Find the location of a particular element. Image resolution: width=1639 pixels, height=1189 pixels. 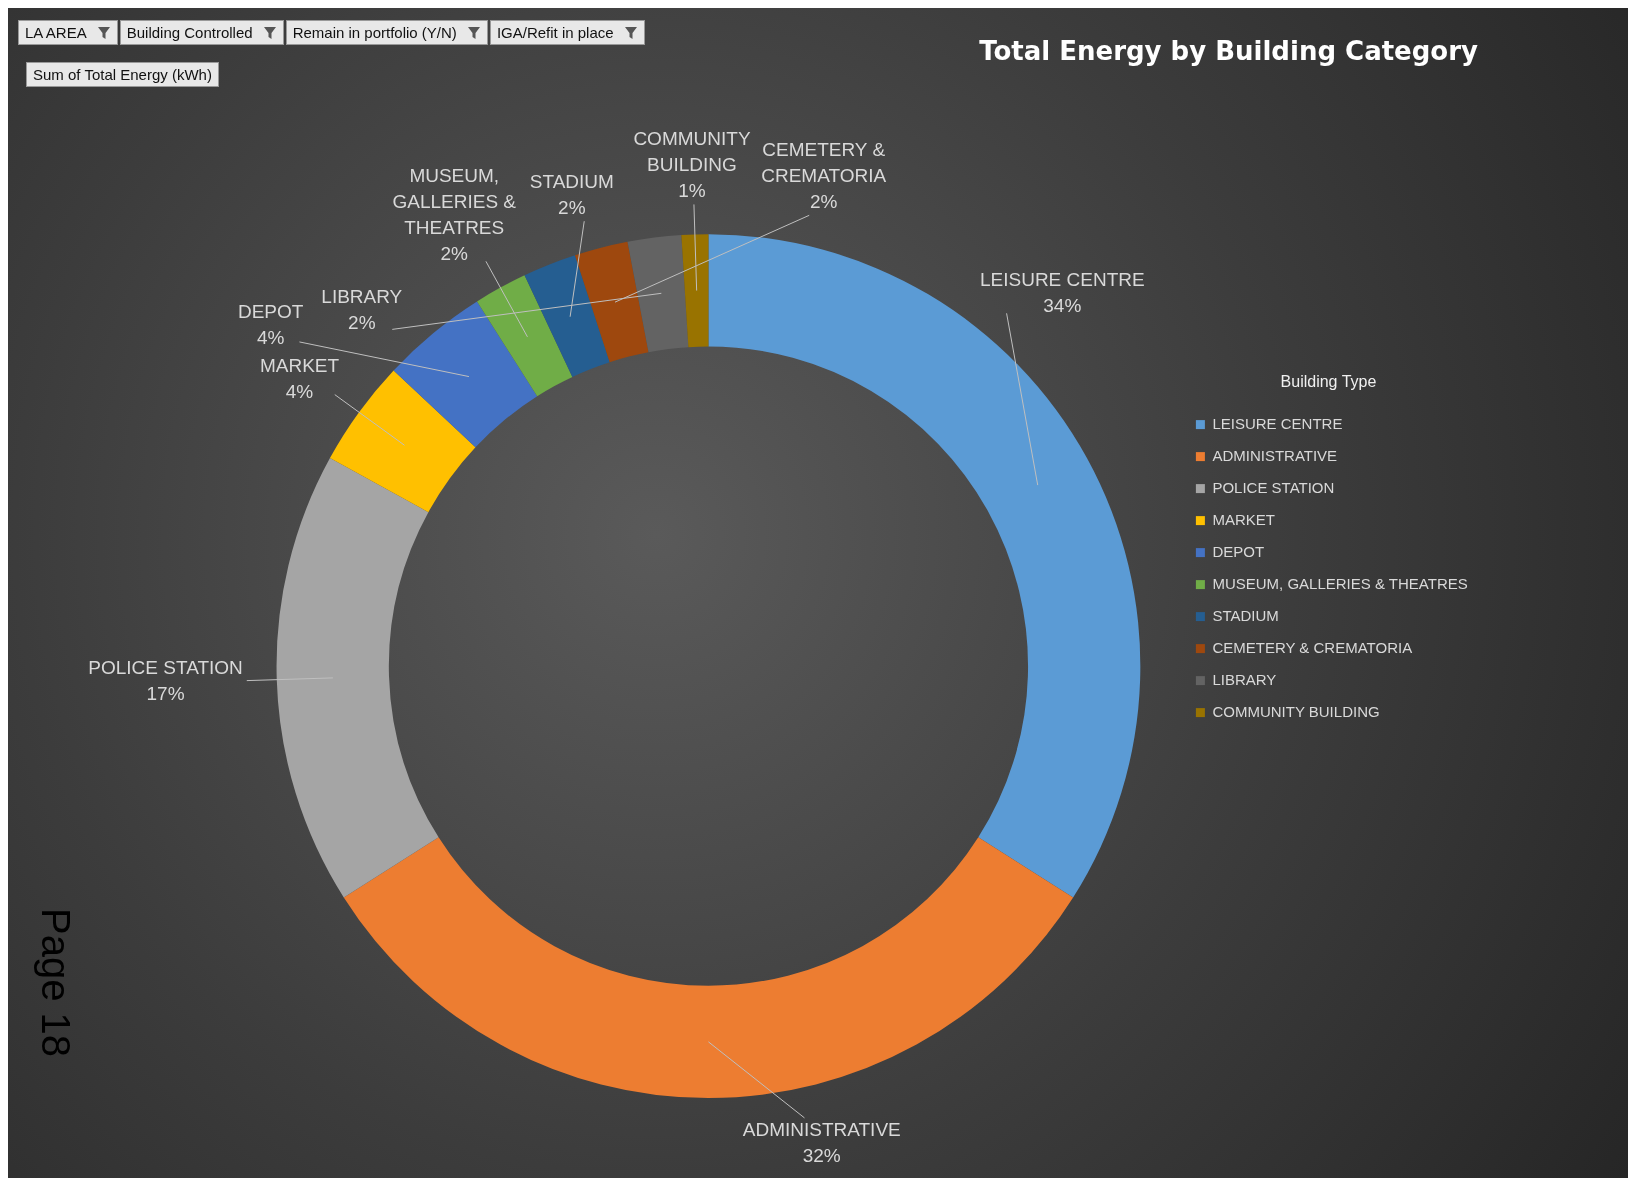

slice-label: STADIUM is located at coordinates (571, 182).